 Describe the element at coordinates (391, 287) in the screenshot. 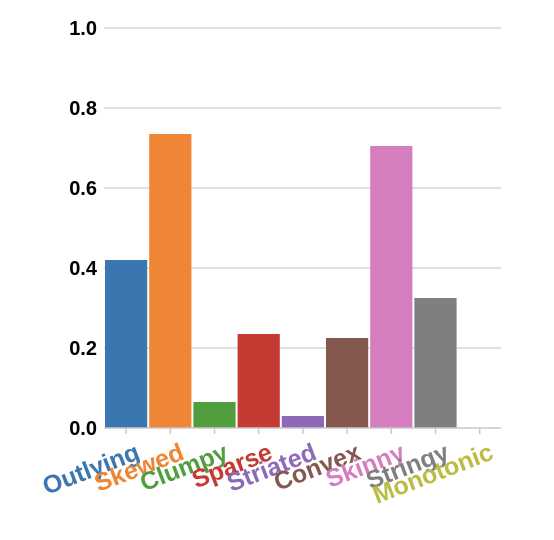

I see `bar-skinny` at that location.